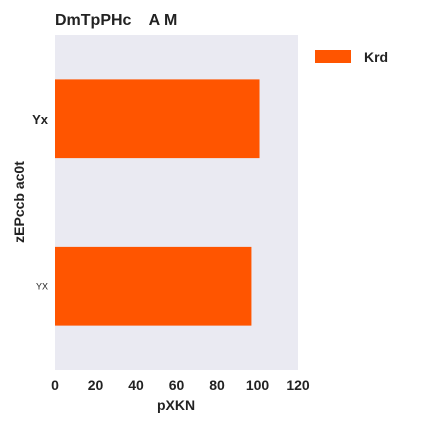  Describe the element at coordinates (116, 20) in the screenshot. I see `chart-title: DmTpPHc A M` at that location.